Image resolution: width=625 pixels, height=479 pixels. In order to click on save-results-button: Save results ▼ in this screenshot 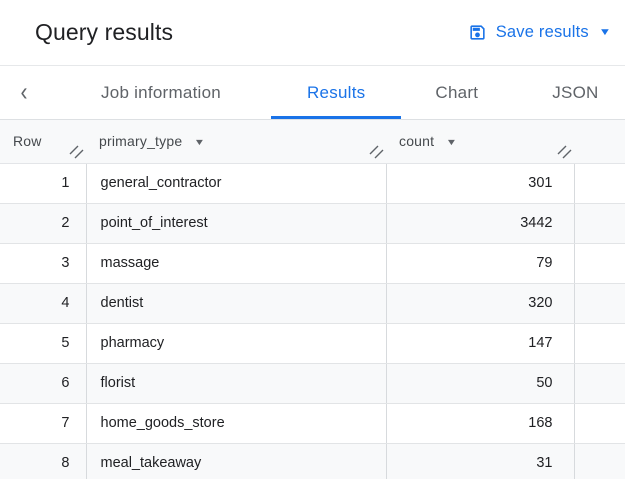, I will do `click(540, 32)`.